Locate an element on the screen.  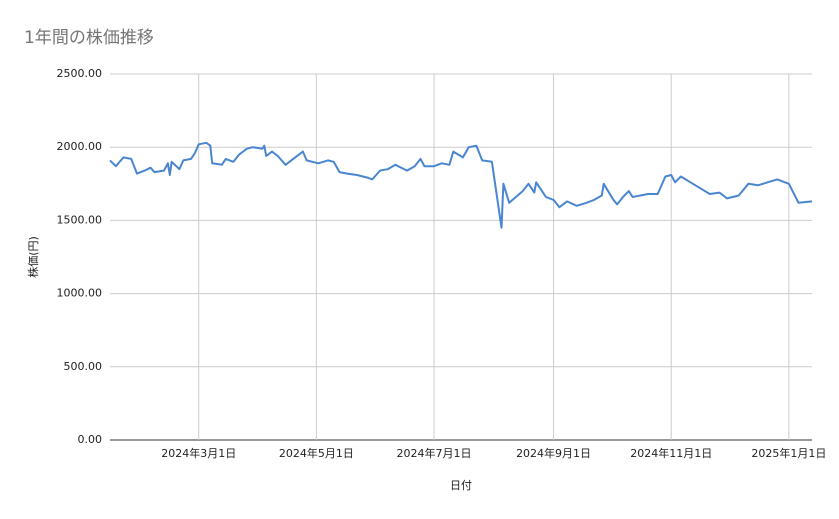
x-axis-title: 日付 is located at coordinates (461, 485).